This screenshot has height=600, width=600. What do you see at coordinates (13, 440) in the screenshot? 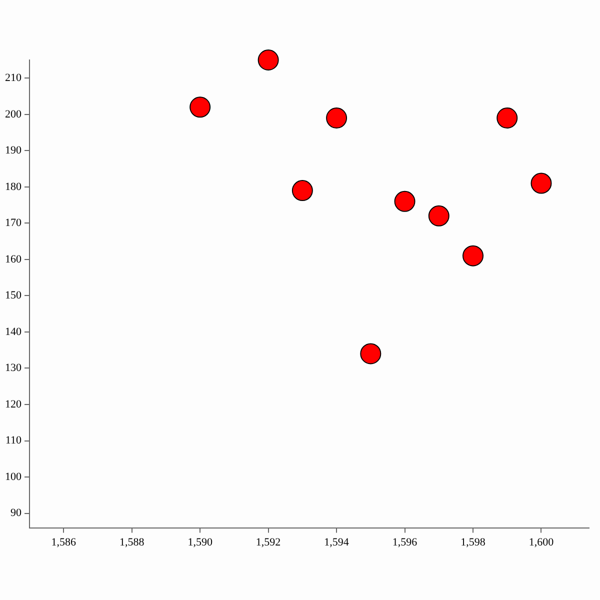
I see `y-tick-label: 110` at bounding box center [13, 440].